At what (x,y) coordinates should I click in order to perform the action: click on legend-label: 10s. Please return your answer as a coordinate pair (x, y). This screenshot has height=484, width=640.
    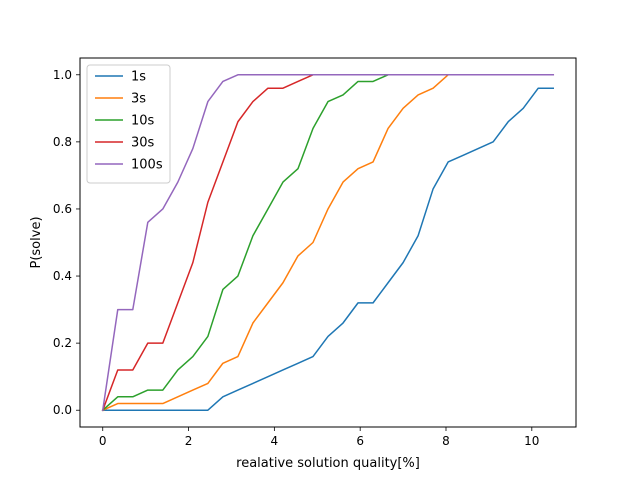
    Looking at the image, I should click on (143, 121).